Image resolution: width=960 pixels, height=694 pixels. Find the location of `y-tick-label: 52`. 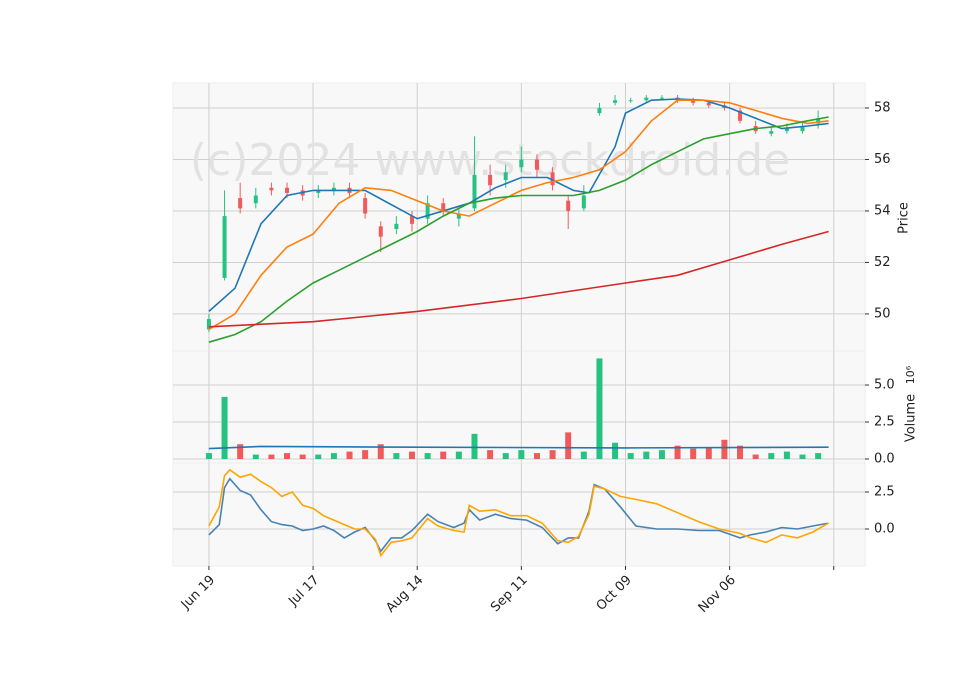

y-tick-label: 52 is located at coordinates (882, 262).